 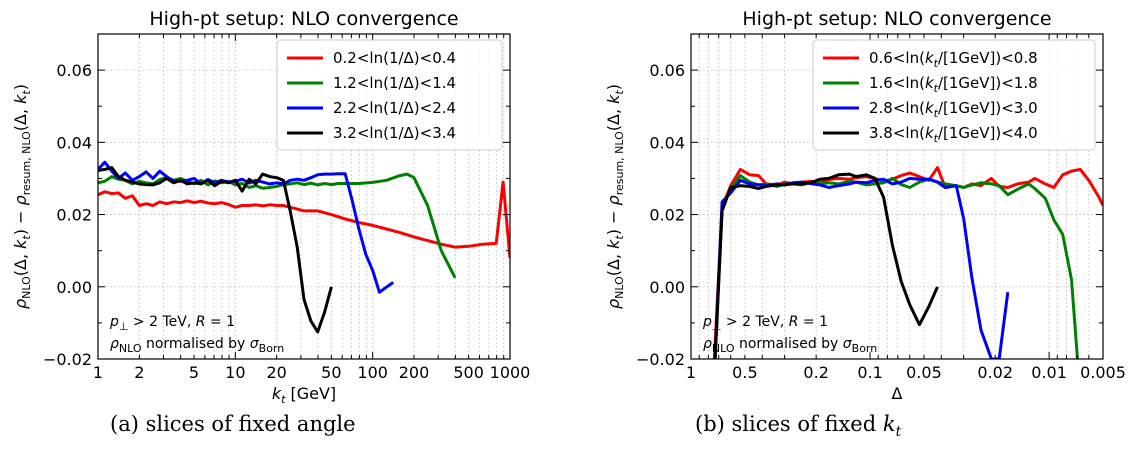 I want to click on x-tick-label: 0.2, so click(x=815, y=372).